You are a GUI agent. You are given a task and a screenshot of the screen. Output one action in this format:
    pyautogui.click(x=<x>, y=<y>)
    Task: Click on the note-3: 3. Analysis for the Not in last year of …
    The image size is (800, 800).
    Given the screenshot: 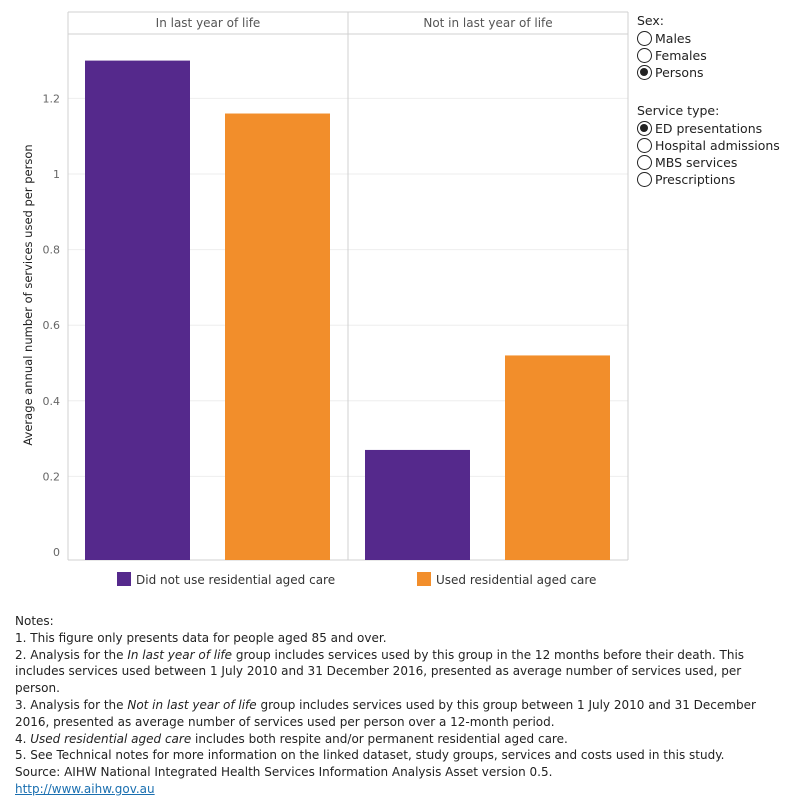 What is the action you would take?
    pyautogui.click(x=385, y=713)
    